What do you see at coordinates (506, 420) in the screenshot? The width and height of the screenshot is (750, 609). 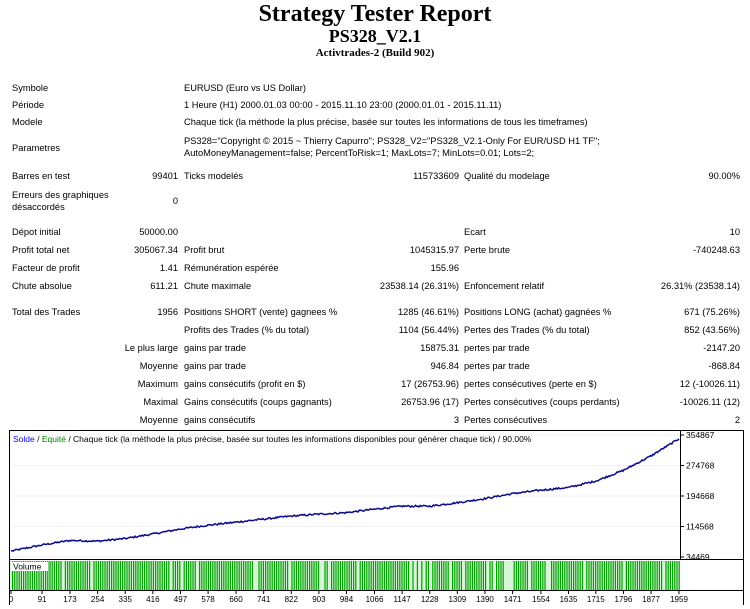 I see `avg-consec-losses-label: Pertes consécutives` at bounding box center [506, 420].